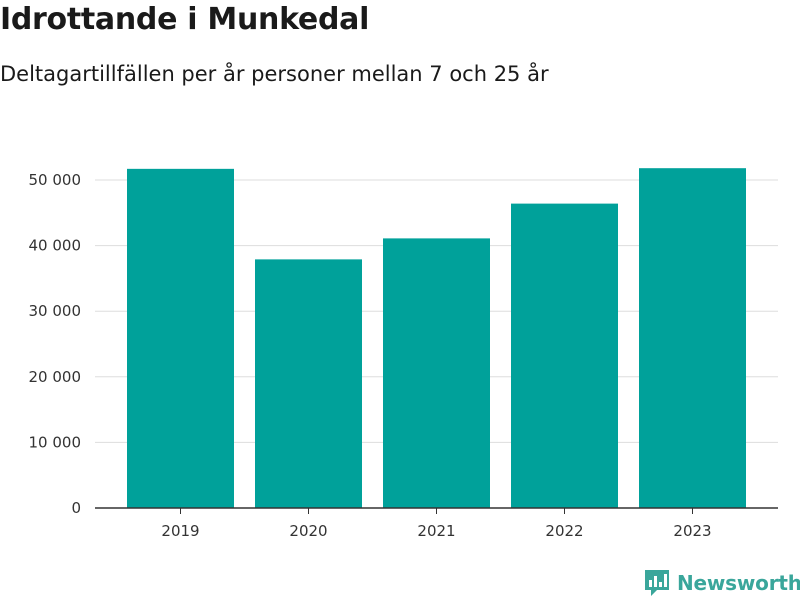  I want to click on brand-logo: Newsworthy, so click(721, 583).